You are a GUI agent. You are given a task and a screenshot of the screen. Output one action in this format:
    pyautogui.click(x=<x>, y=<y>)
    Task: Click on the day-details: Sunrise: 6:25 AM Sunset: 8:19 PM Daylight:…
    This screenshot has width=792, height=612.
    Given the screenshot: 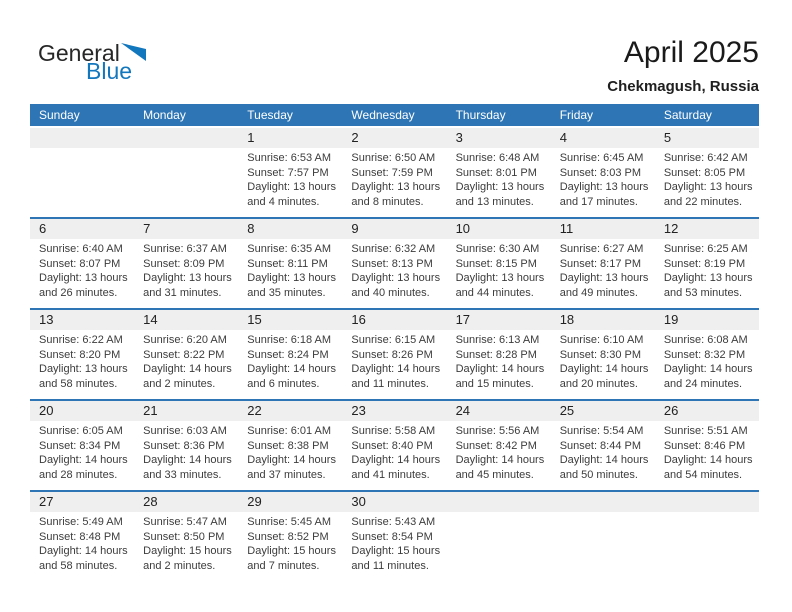 What is the action you would take?
    pyautogui.click(x=706, y=273)
    